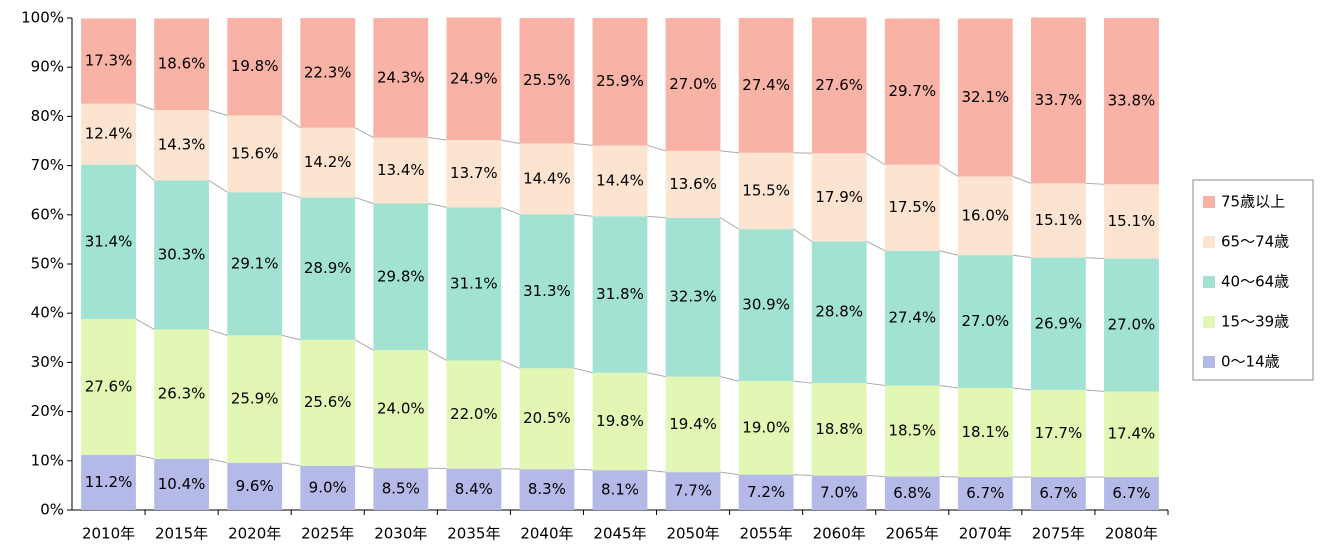 The image size is (1327, 550). What do you see at coordinates (620, 421) in the screenshot?
I see `data-label: 19.8%` at bounding box center [620, 421].